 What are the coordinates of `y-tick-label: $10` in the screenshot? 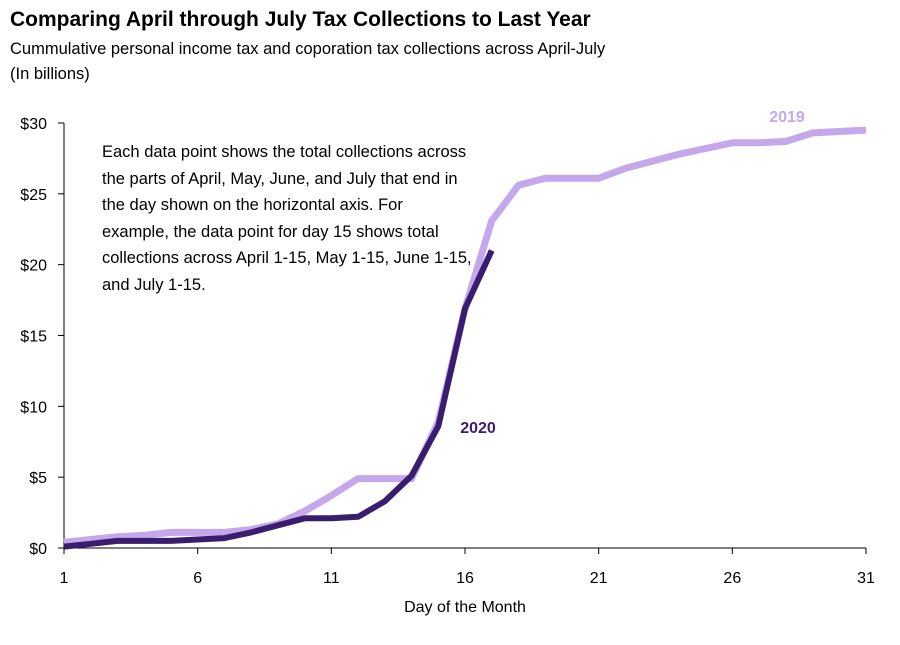 It's located at (33, 407).